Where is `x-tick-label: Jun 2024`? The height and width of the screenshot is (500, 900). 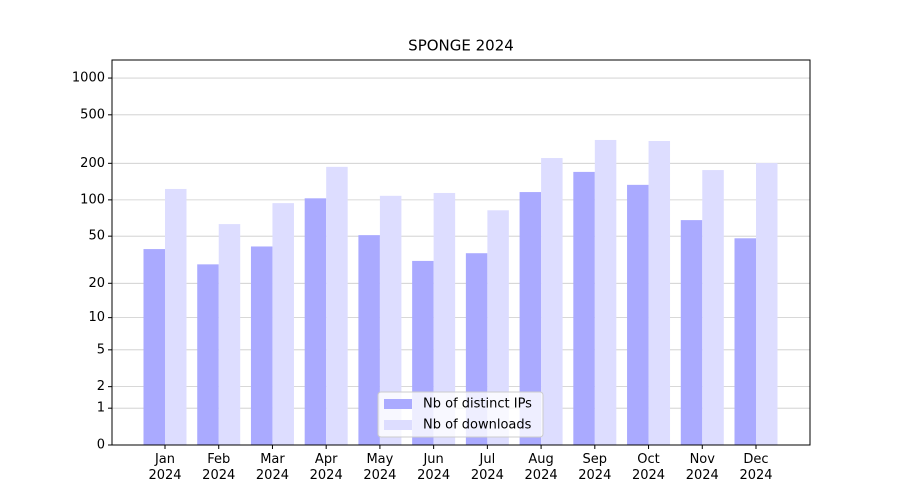 x-tick-label: Jun 2024 is located at coordinates (434, 467).